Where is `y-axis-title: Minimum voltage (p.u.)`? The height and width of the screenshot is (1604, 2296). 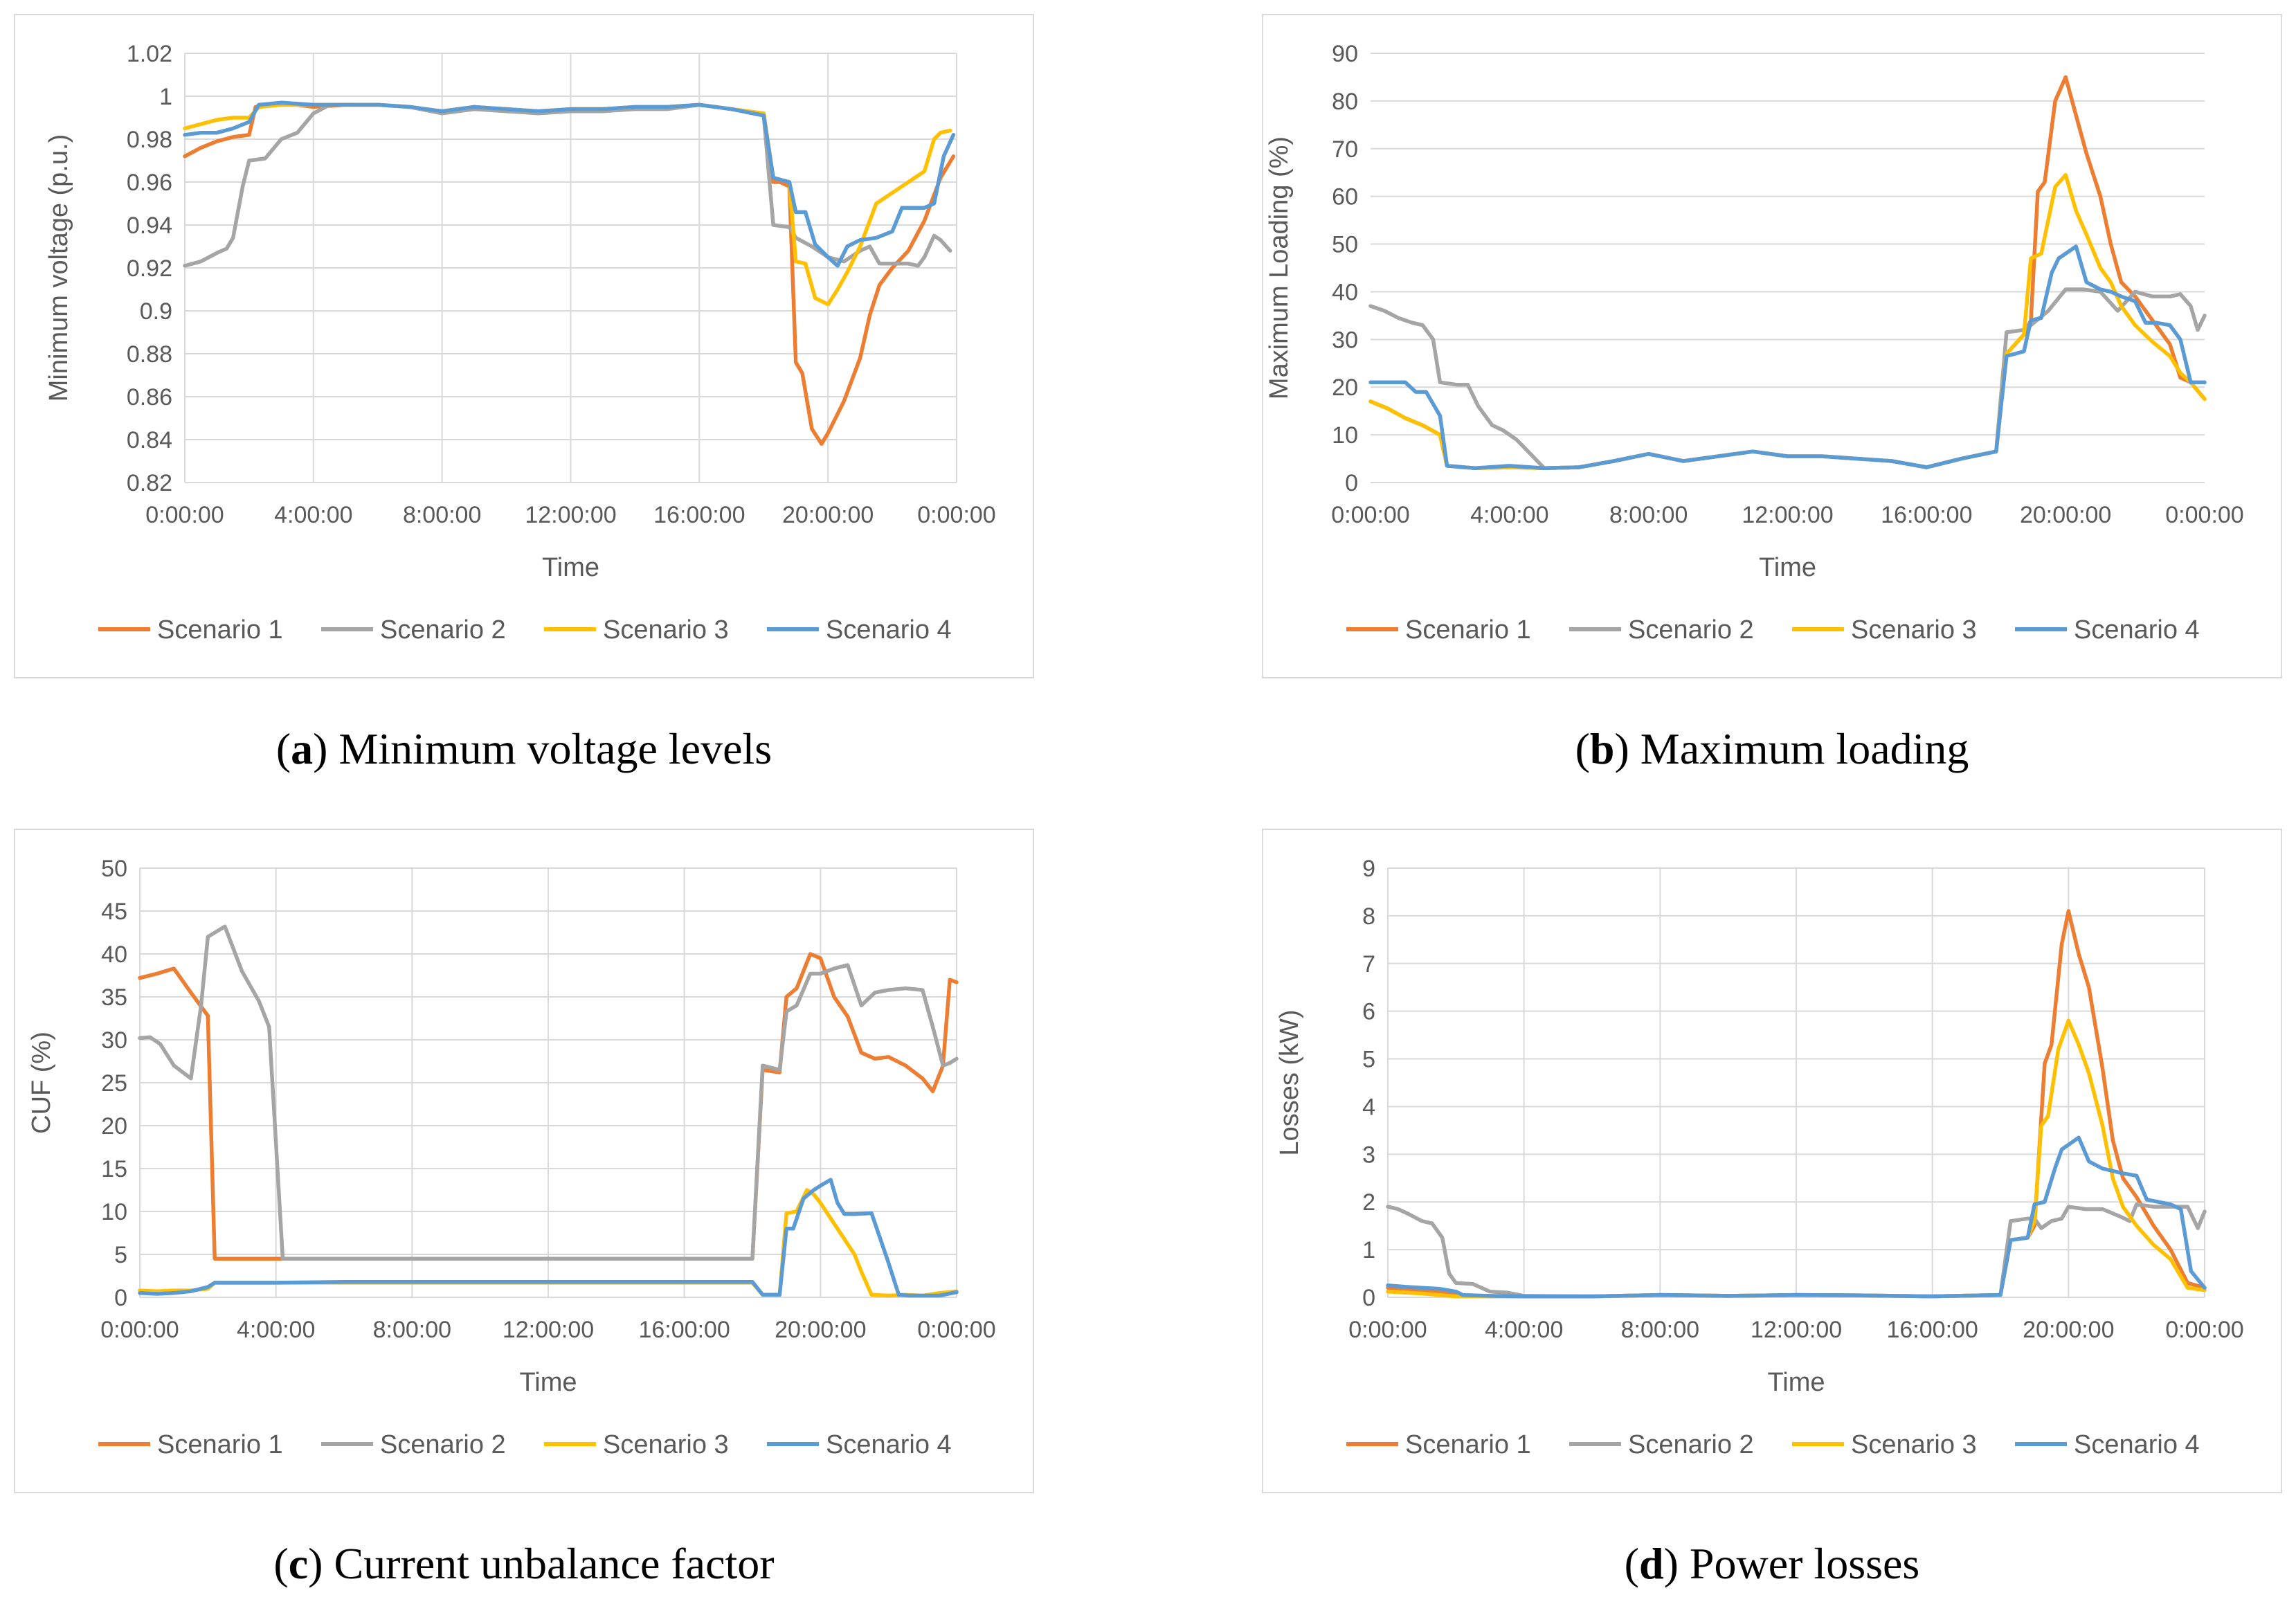 y-axis-title: Minimum voltage (p.u.) is located at coordinates (58, 268).